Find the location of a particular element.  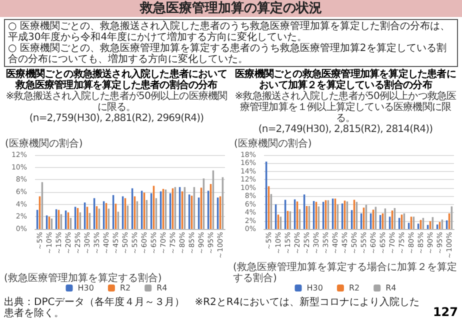

text: 127 is located at coordinates (445, 312).